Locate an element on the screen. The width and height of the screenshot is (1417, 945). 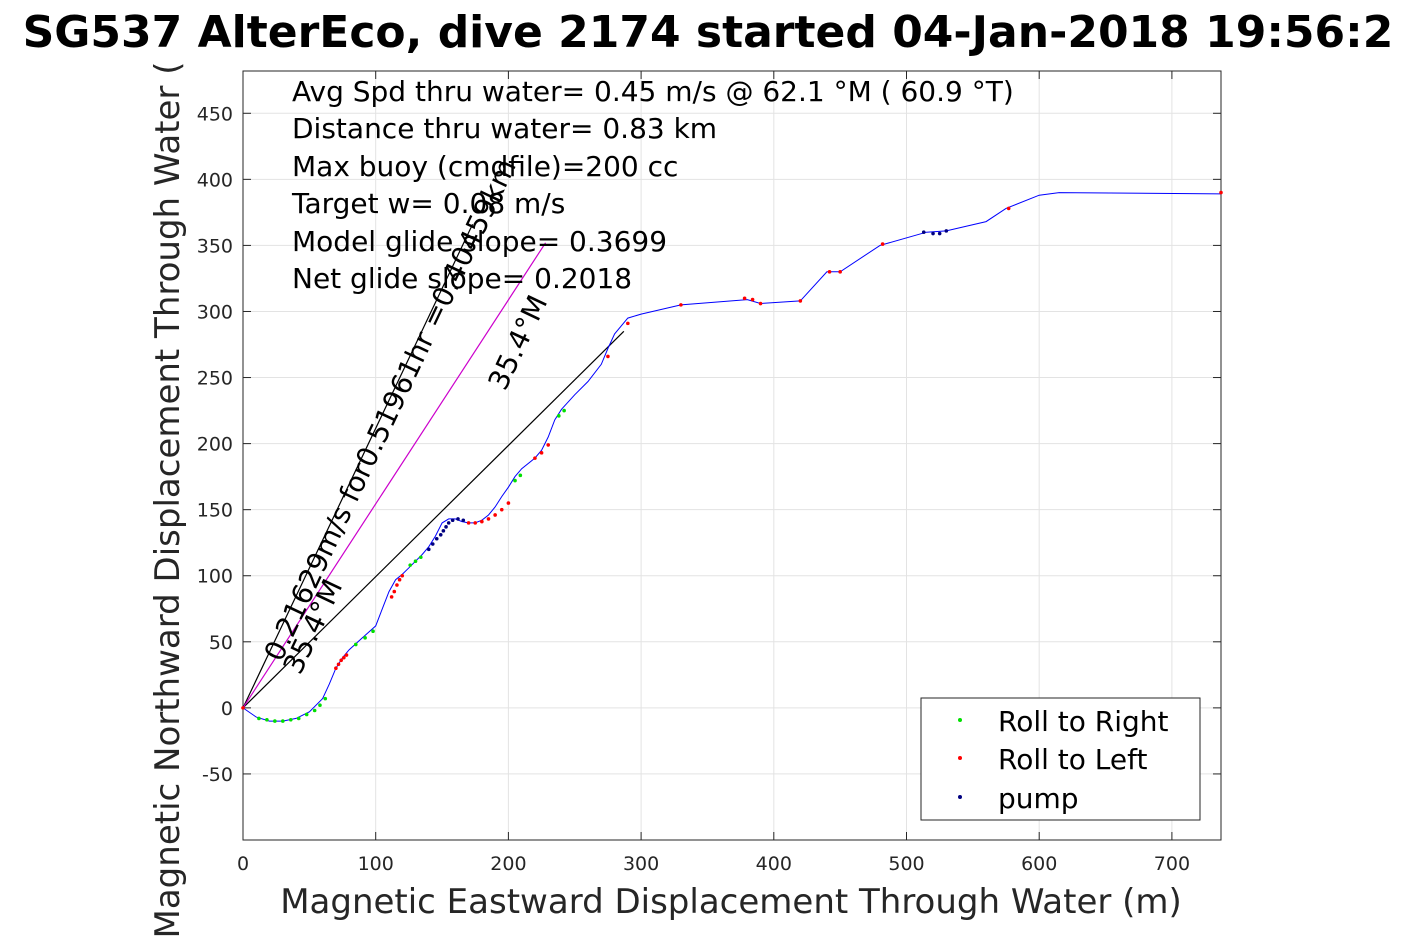
y-tick-label: 350 is located at coordinates (215, 246).